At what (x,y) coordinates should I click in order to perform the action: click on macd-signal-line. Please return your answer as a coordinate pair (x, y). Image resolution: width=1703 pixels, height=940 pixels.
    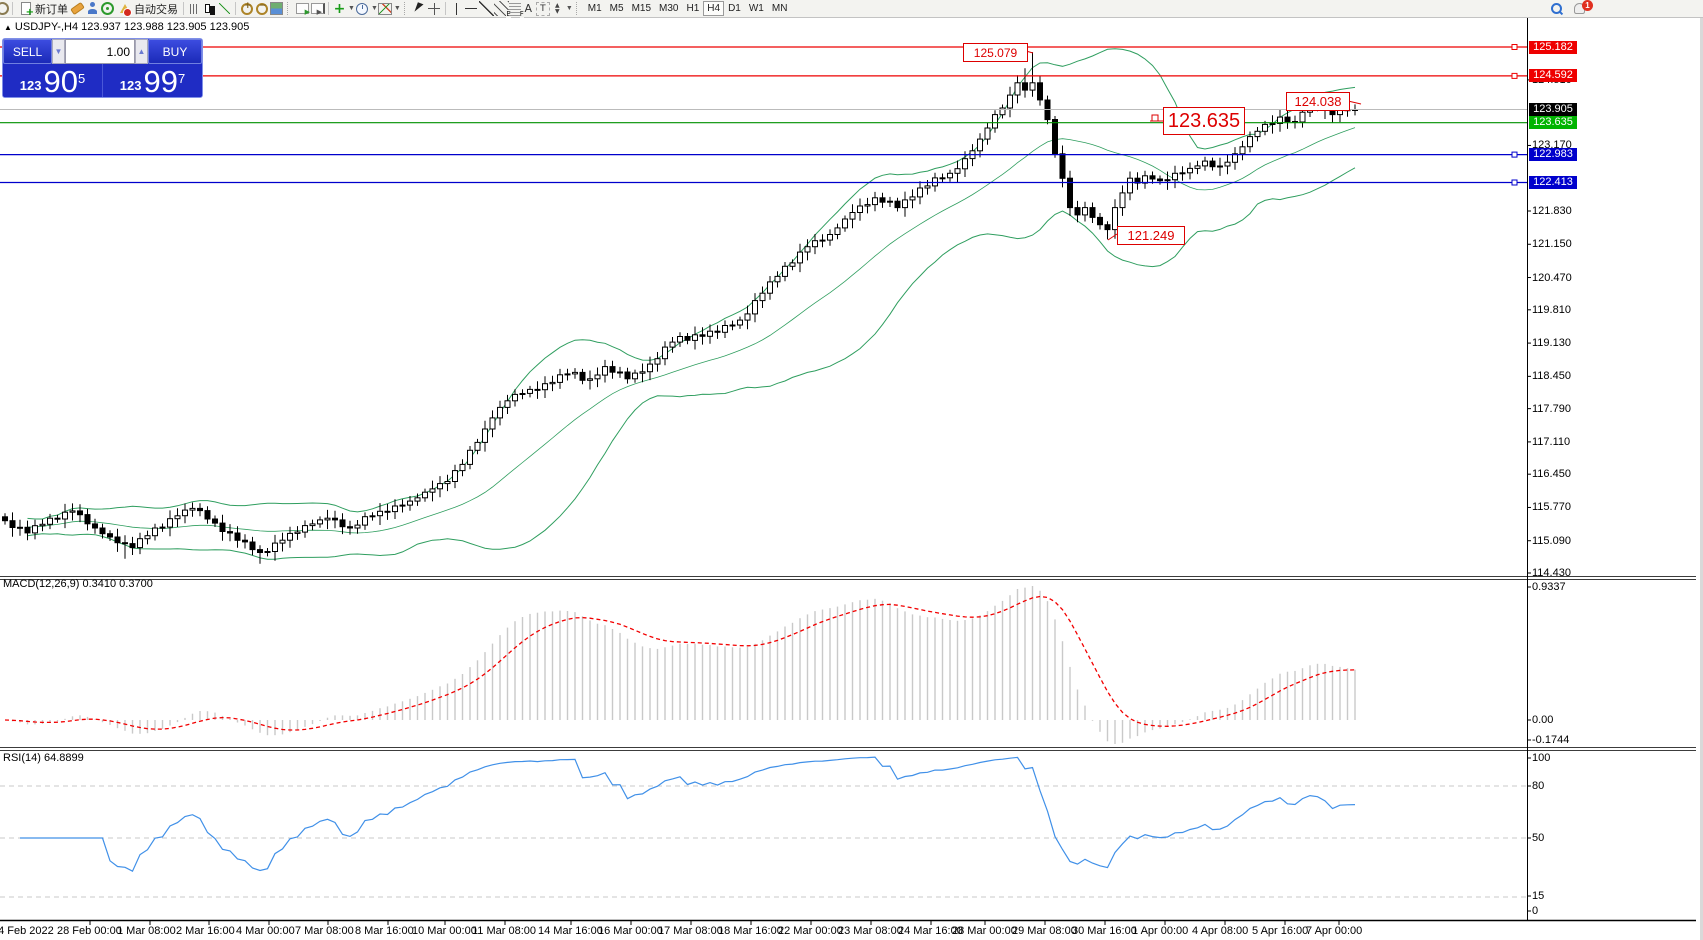
    Looking at the image, I should click on (680, 663).